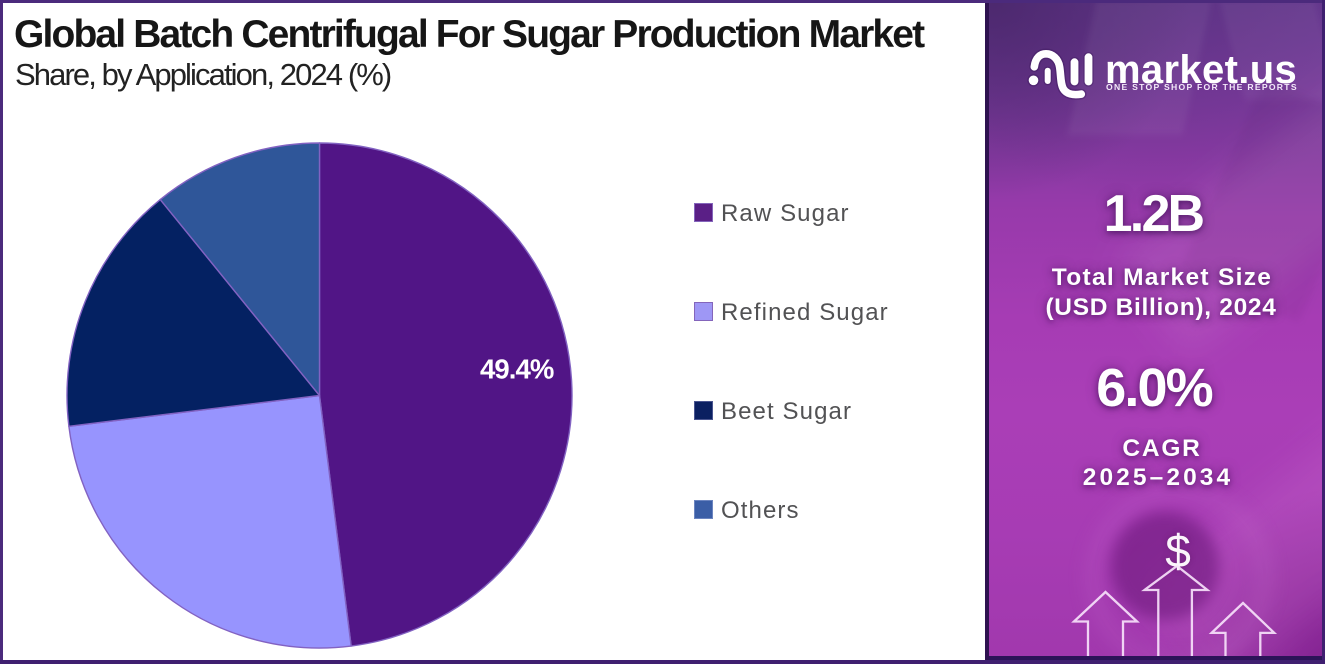 The width and height of the screenshot is (1325, 664). What do you see at coordinates (1202, 87) in the screenshot?
I see `svg-text: ONE STOP SHOP FOR THE REPORTS` at bounding box center [1202, 87].